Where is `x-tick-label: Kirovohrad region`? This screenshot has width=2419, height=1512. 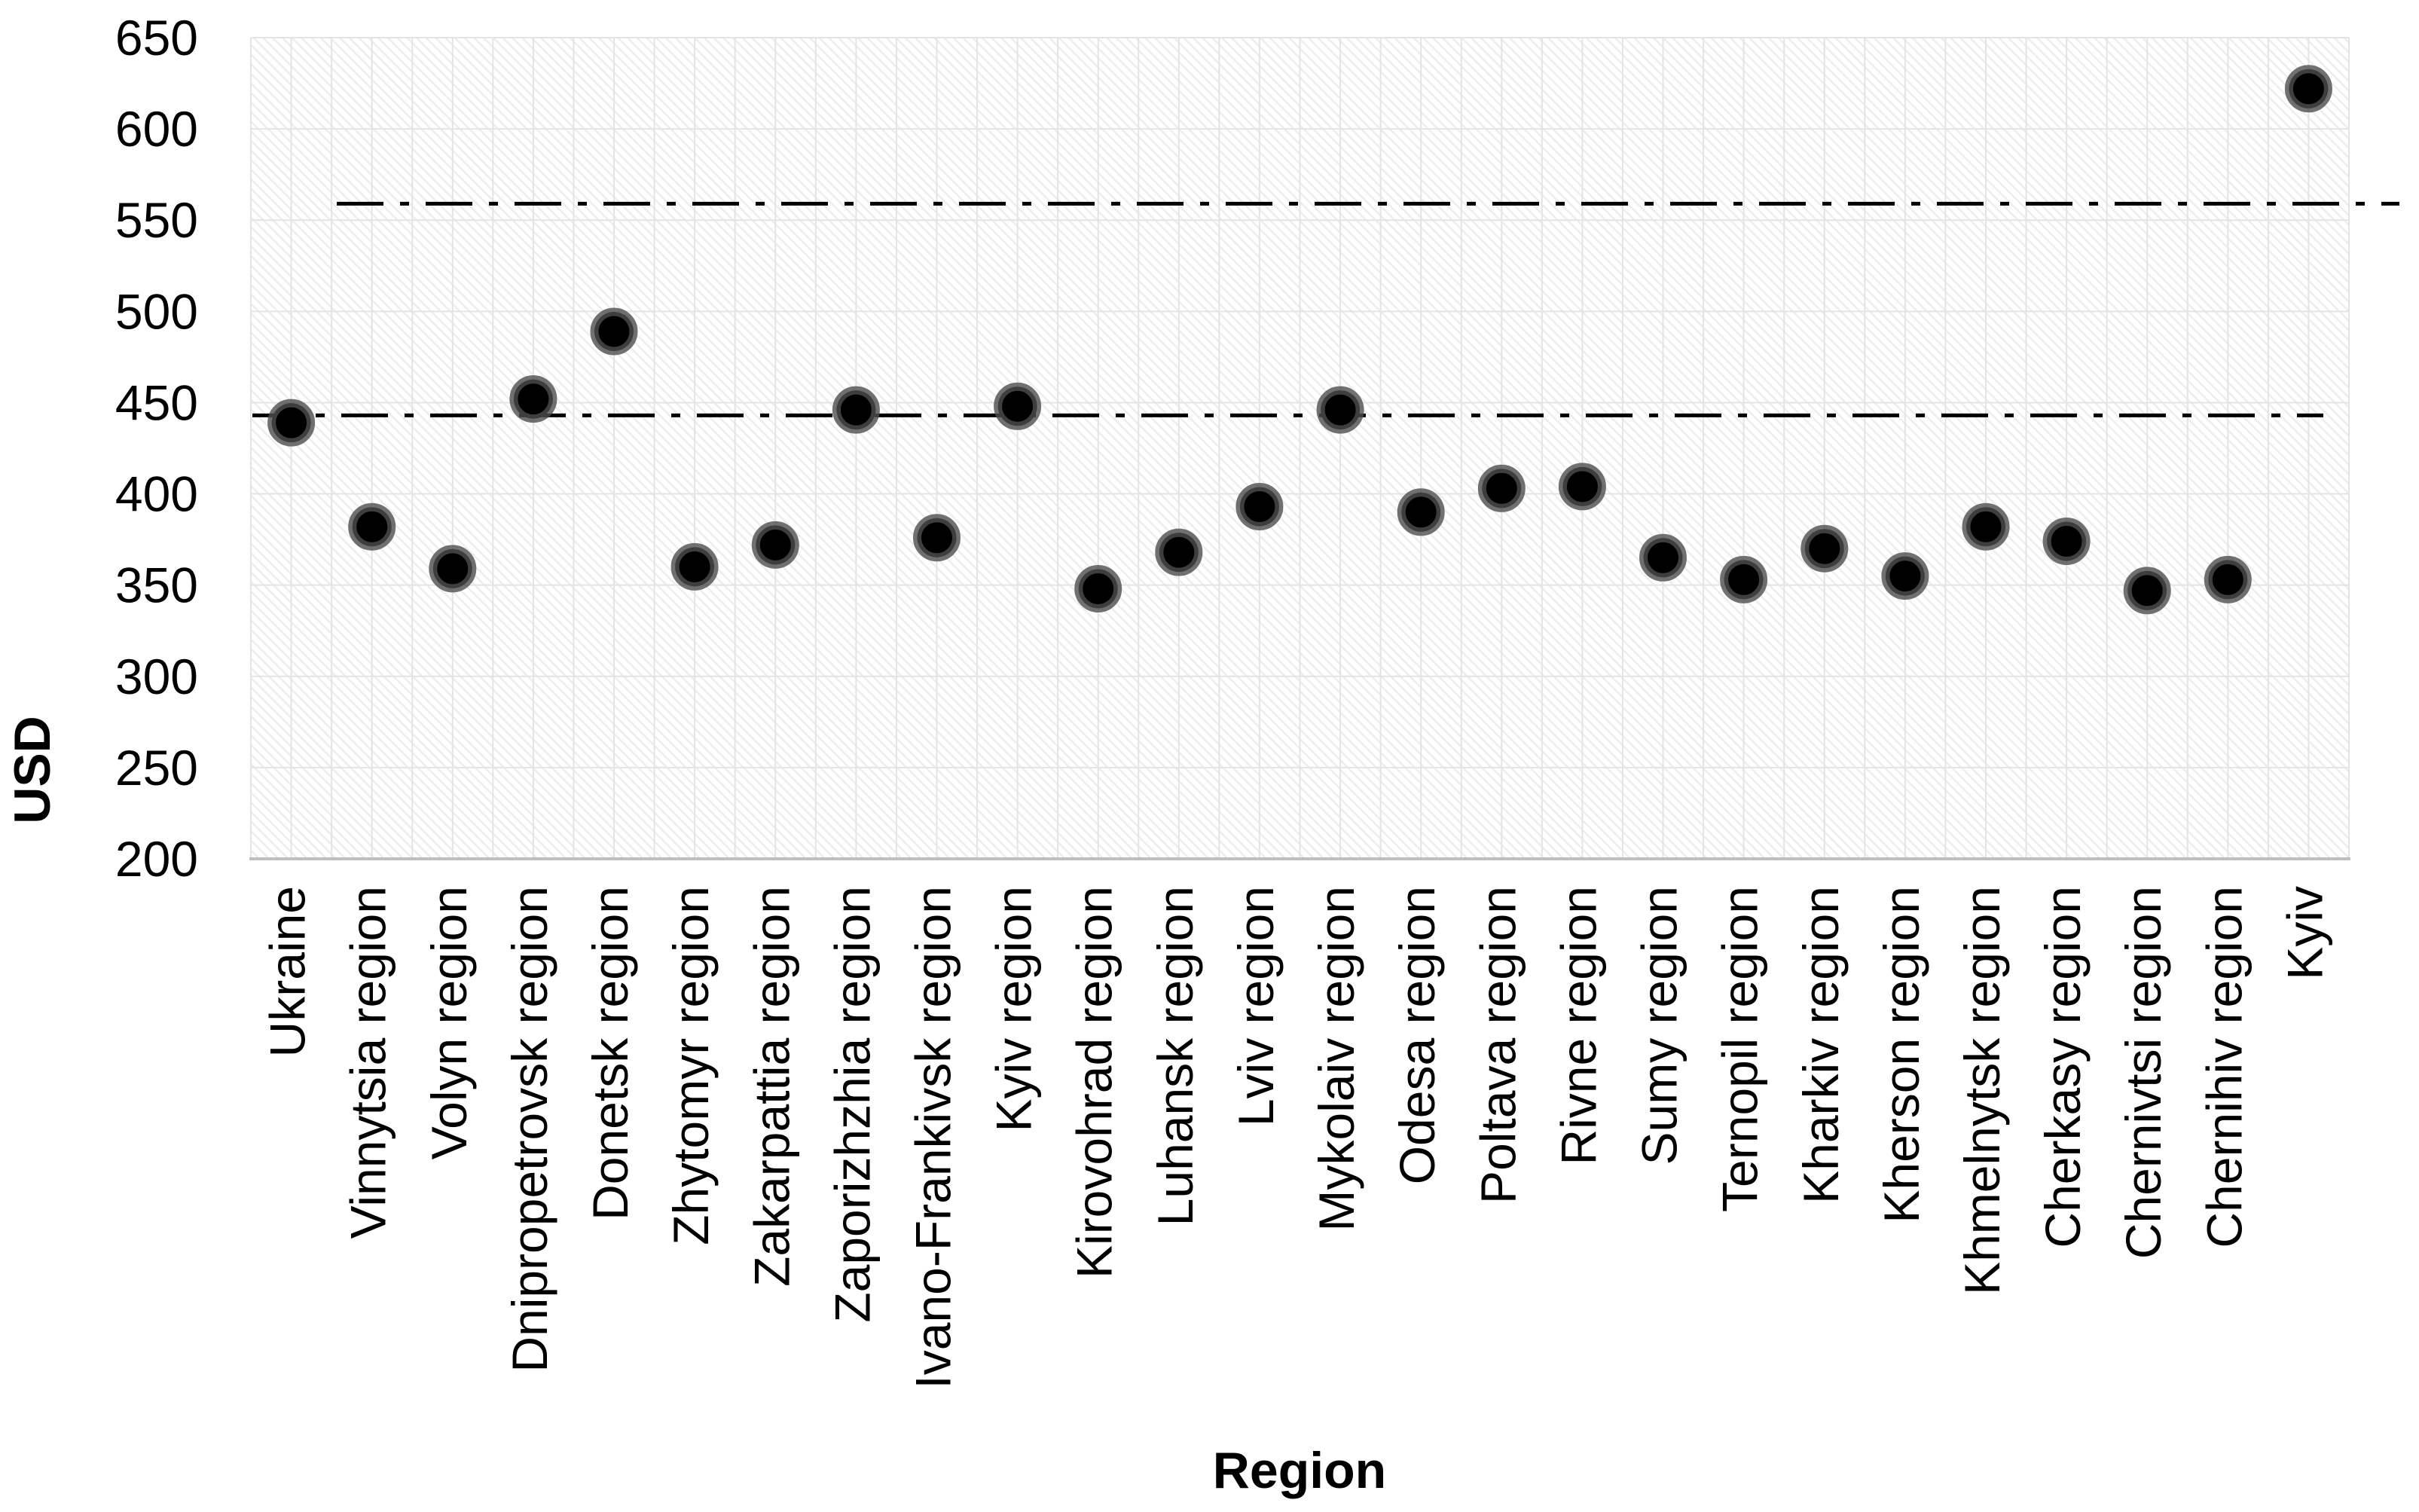
x-tick-label: Kirovohrad region is located at coordinates (1094, 1082).